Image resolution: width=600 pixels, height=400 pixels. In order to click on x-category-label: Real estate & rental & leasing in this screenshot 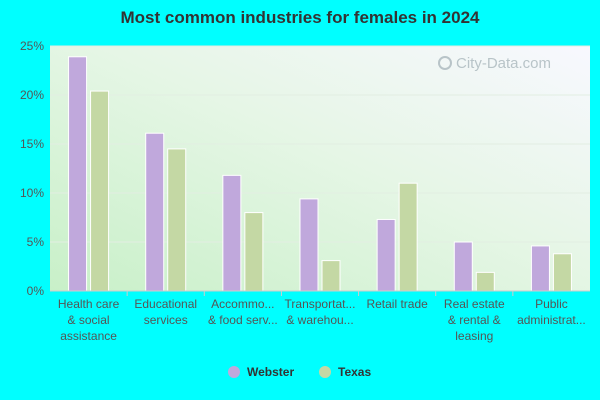, I will do `click(474, 320)`.